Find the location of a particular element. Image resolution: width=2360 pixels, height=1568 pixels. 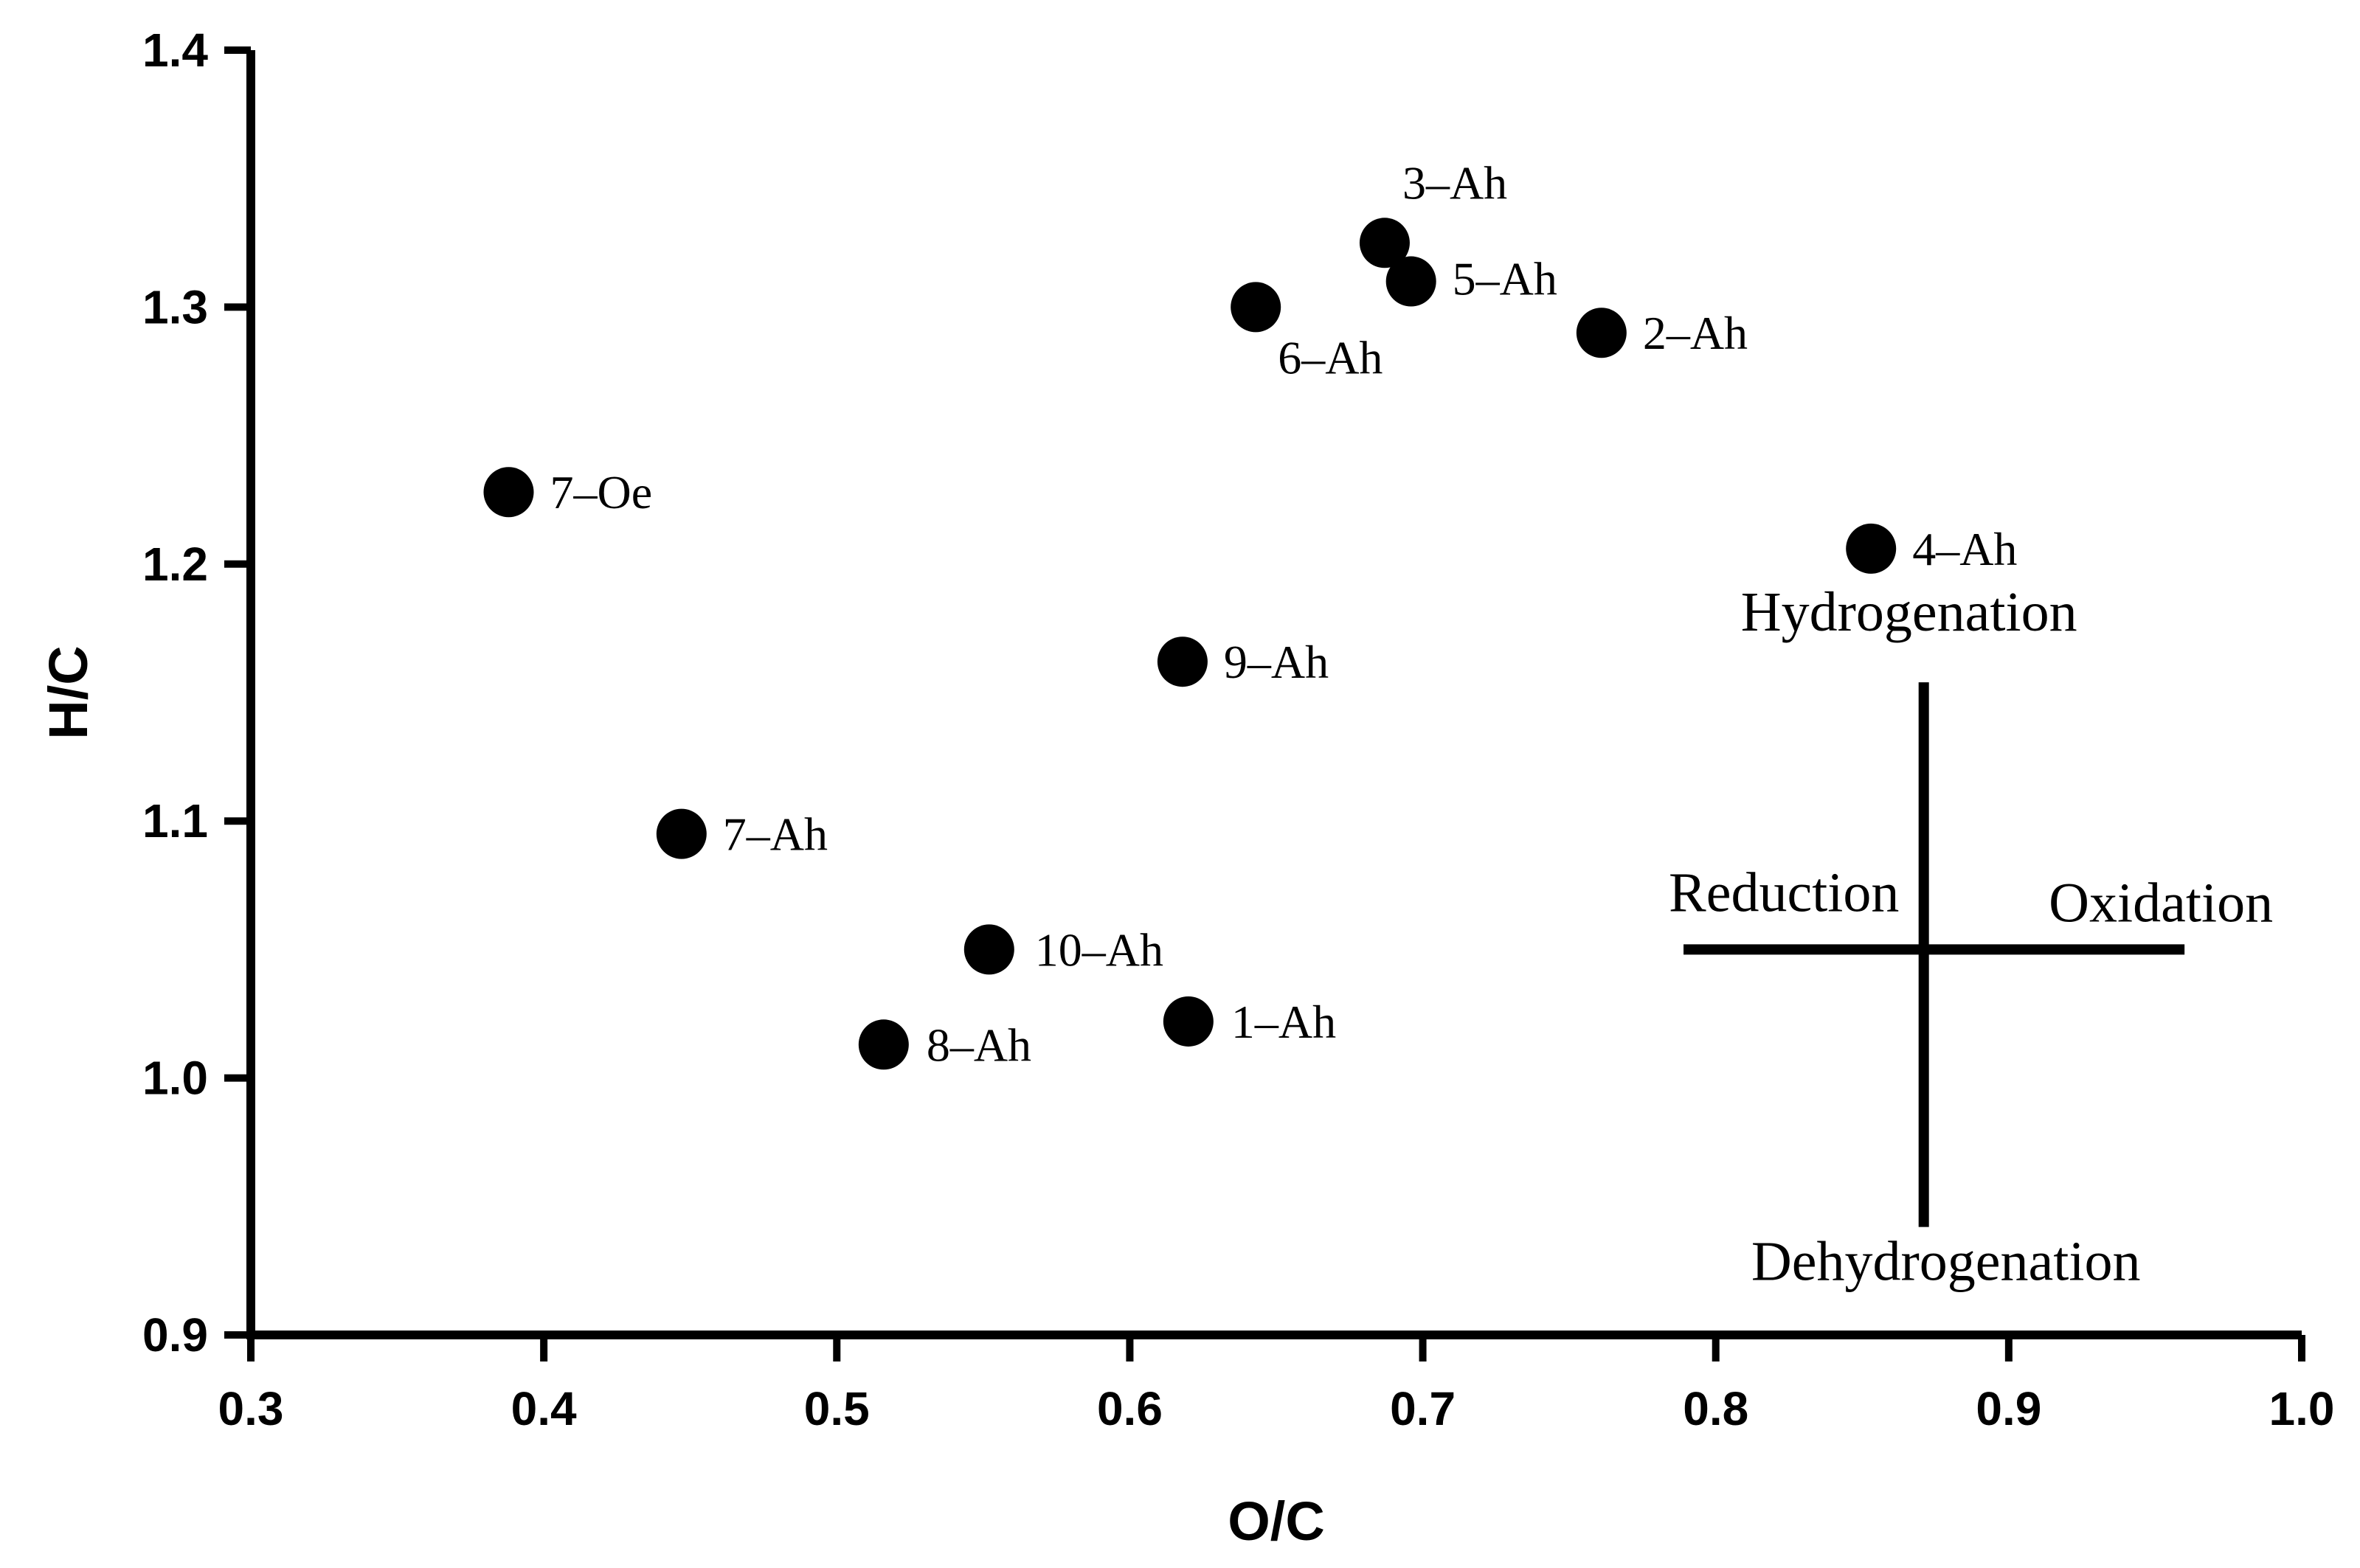

y-tick-label: 0.9 is located at coordinates (175, 1334).